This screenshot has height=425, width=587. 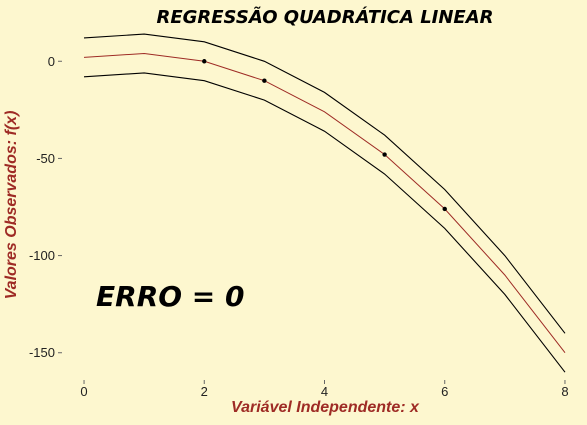 I want to click on x-tick-label: 0, so click(x=83, y=391).